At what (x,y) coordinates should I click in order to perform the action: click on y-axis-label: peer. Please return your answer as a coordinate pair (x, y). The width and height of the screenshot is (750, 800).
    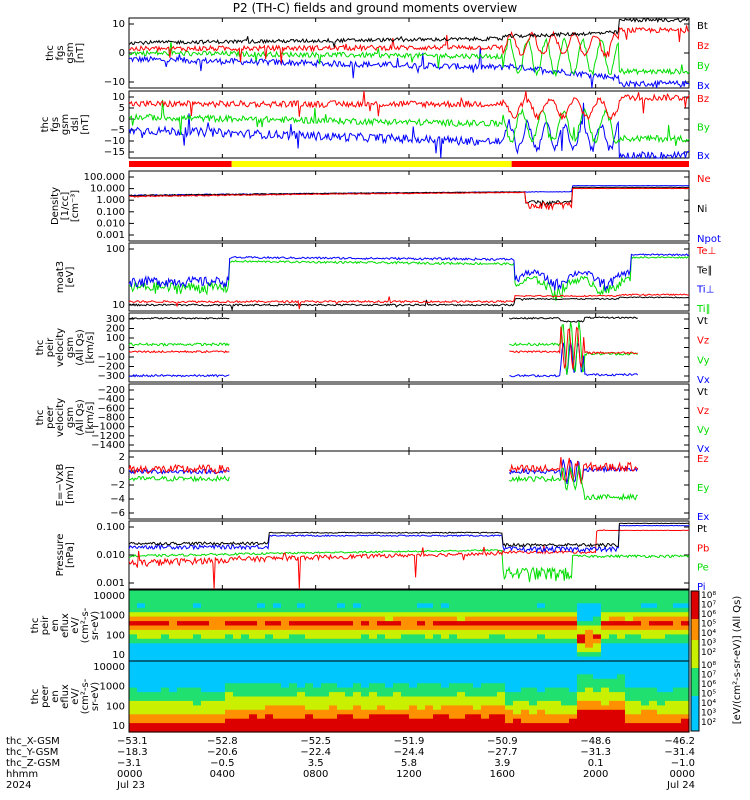
    Looking at the image, I should click on (50, 417).